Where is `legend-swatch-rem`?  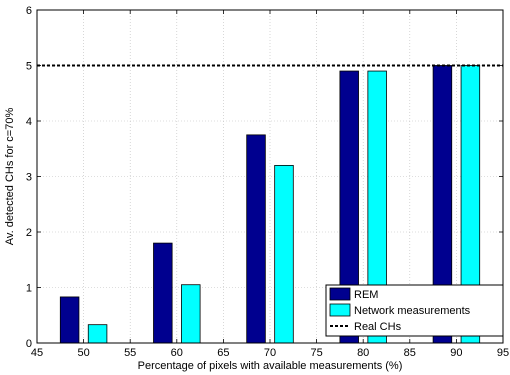
legend-swatch-rem is located at coordinates (340, 294).